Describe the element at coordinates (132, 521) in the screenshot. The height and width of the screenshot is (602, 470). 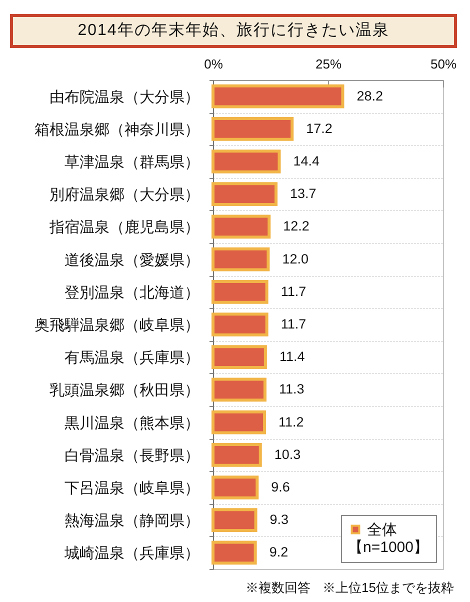
I see `y-tick-label: 熱海温泉（静岡県）` at that location.